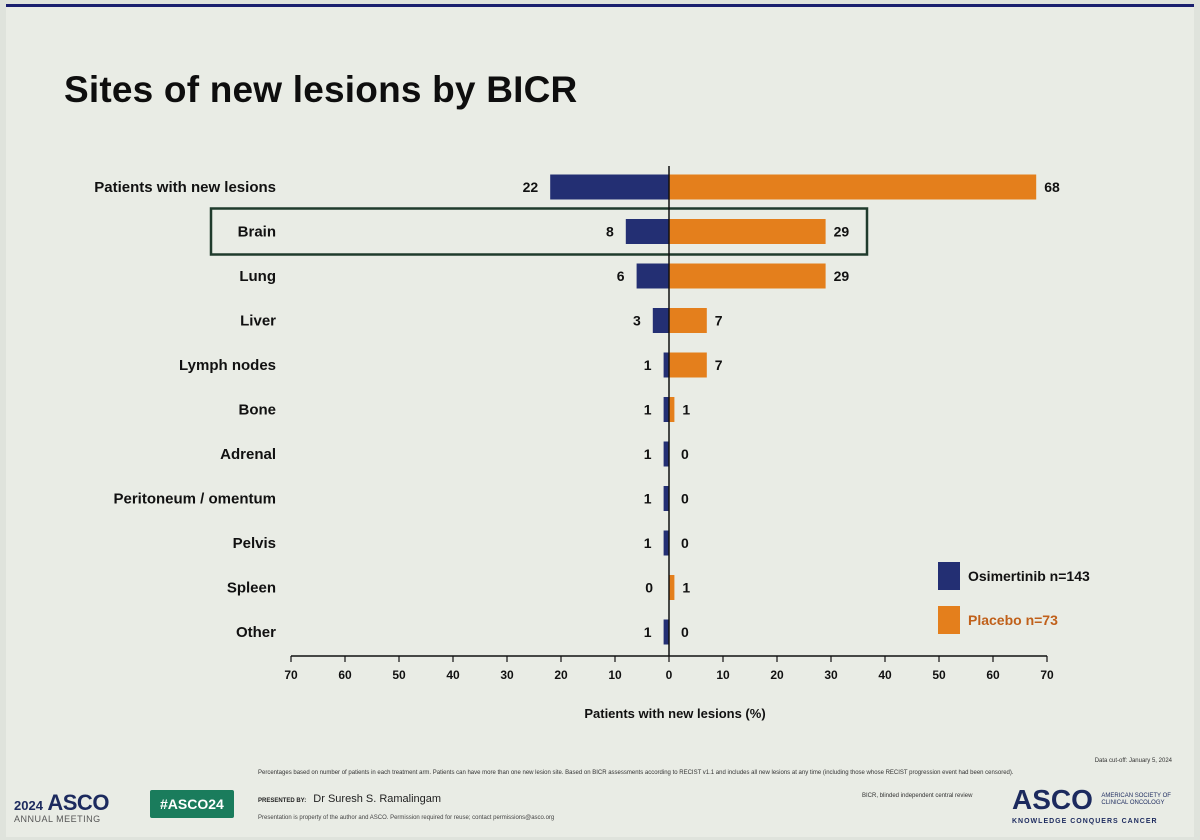 This screenshot has width=1200, height=840. What do you see at coordinates (648, 632) in the screenshot?
I see `value-label-osimertinib-other: 1` at bounding box center [648, 632].